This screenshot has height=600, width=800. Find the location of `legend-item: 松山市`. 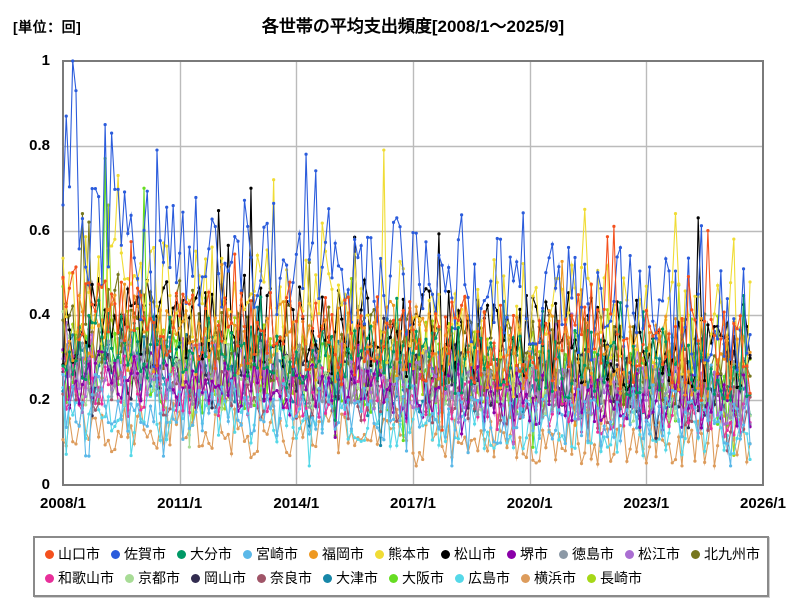

legend-item: 松山市 is located at coordinates (468, 554).